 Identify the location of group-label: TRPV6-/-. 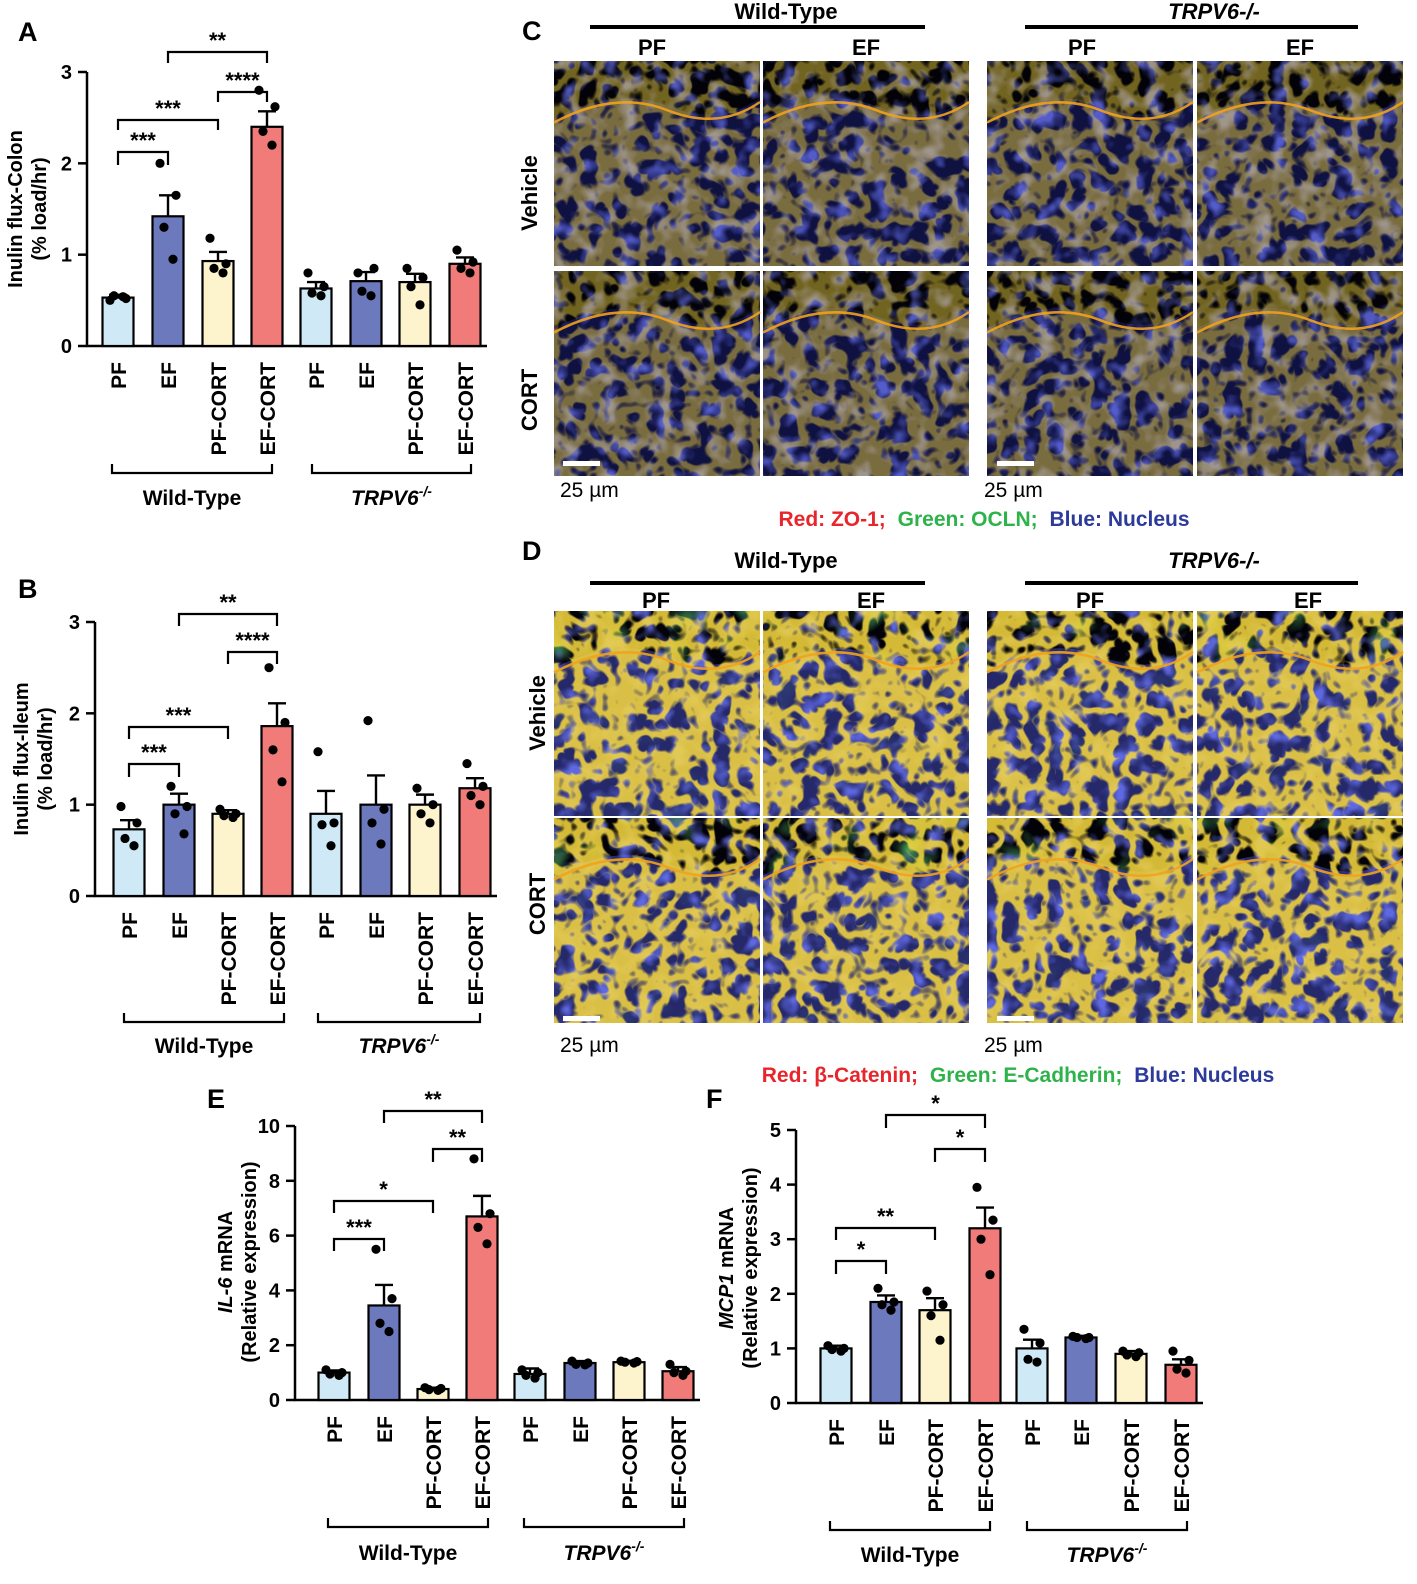
(399, 1044).